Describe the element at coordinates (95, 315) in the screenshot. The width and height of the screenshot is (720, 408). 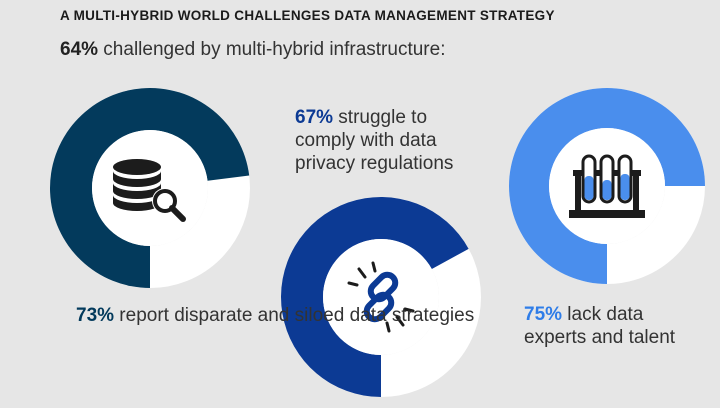
I see `stat-value: 73%` at that location.